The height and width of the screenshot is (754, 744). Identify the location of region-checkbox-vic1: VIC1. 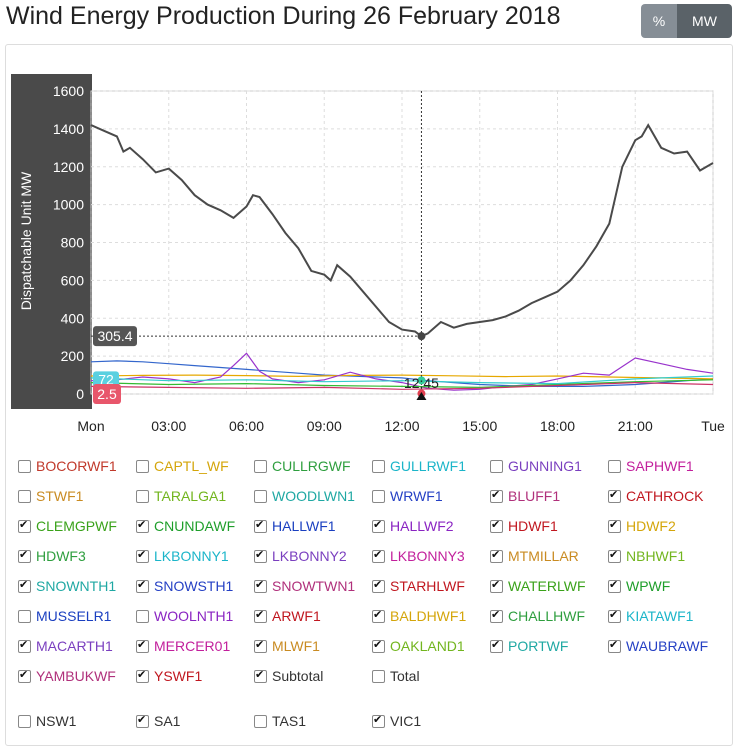
(396, 721).